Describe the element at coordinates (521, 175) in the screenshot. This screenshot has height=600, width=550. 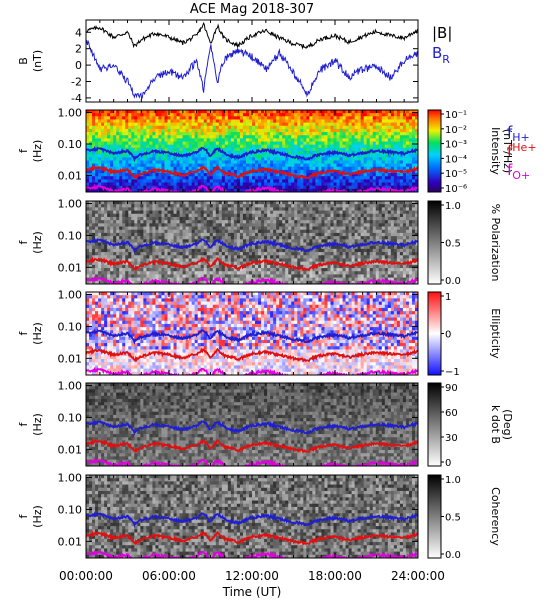
I see `legend-sub: O+` at that location.